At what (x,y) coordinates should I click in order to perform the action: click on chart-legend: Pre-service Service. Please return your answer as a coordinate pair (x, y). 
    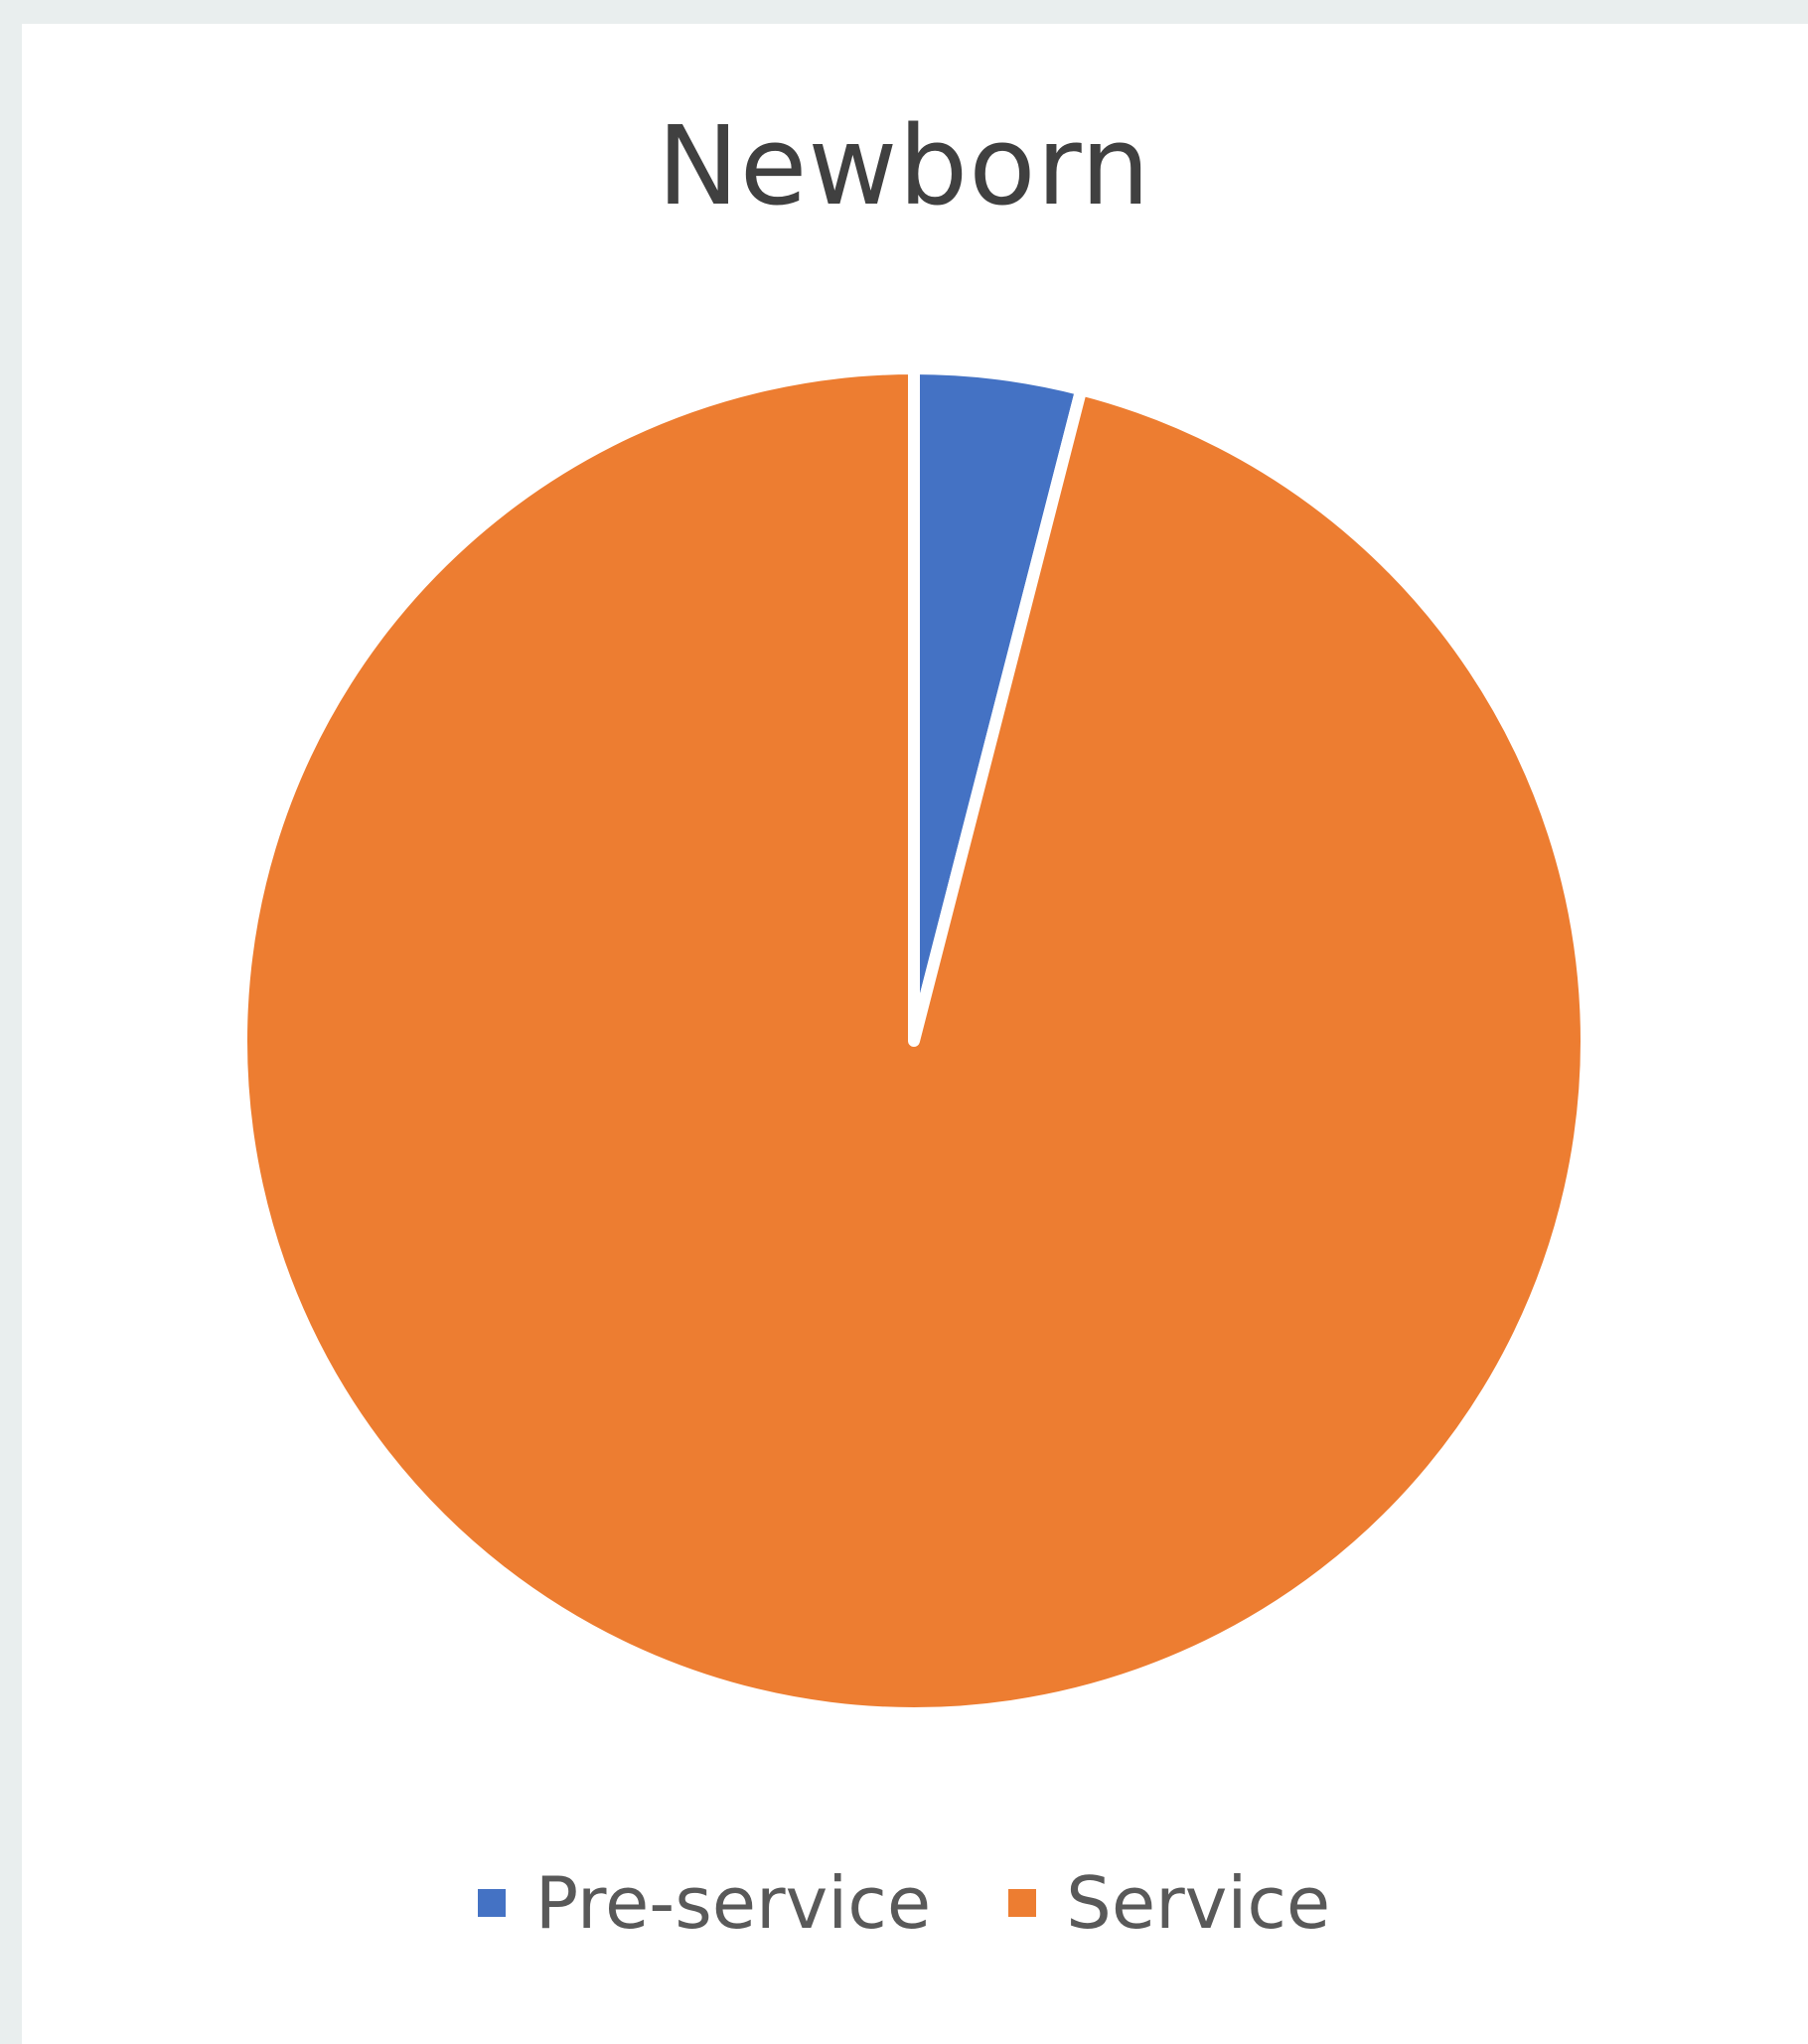
    Looking at the image, I should click on (904, 1903).